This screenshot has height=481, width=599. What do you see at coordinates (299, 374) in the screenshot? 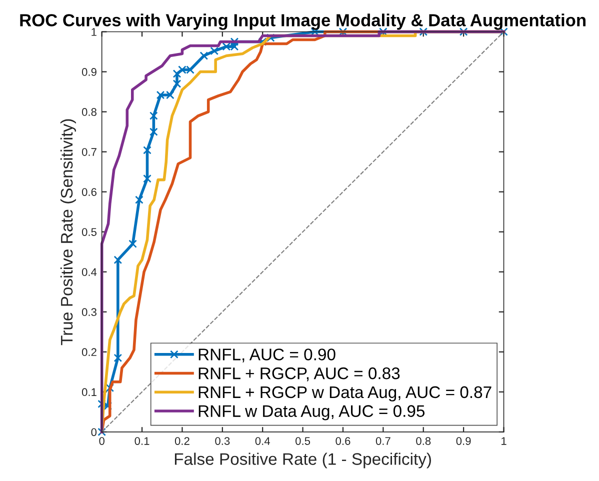
I see `legend-label: RNFL + RGCP, AUC = 0.83` at bounding box center [299, 374].